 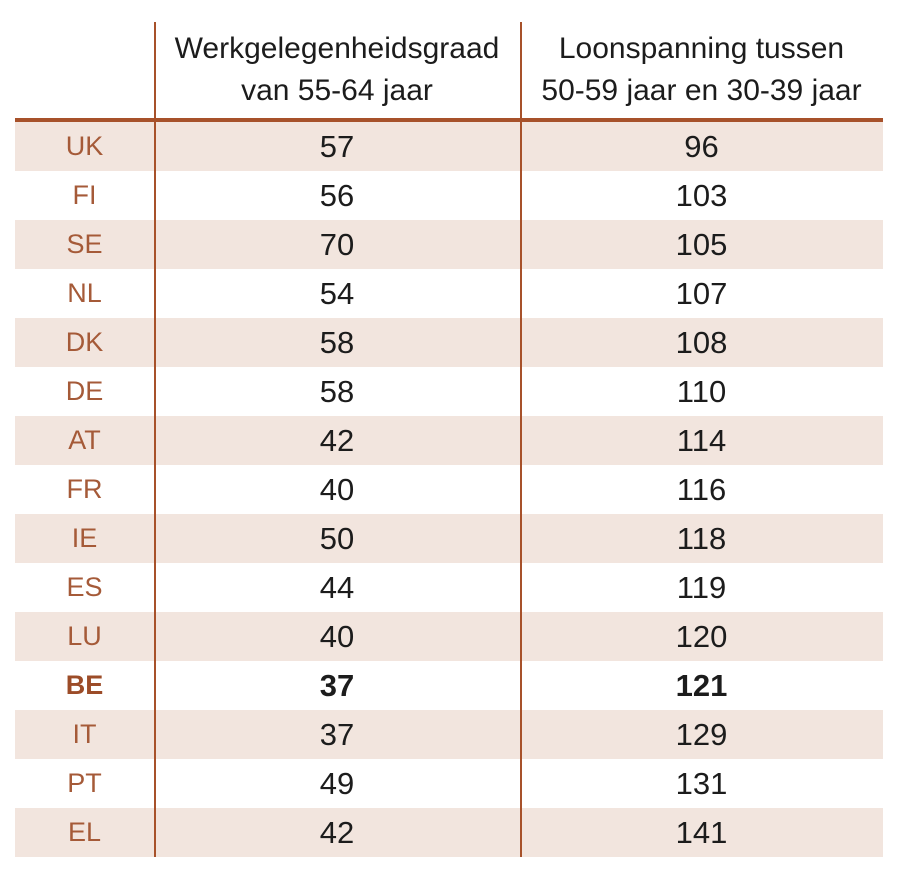 What do you see at coordinates (84, 685) in the screenshot?
I see `country-code: BE` at bounding box center [84, 685].